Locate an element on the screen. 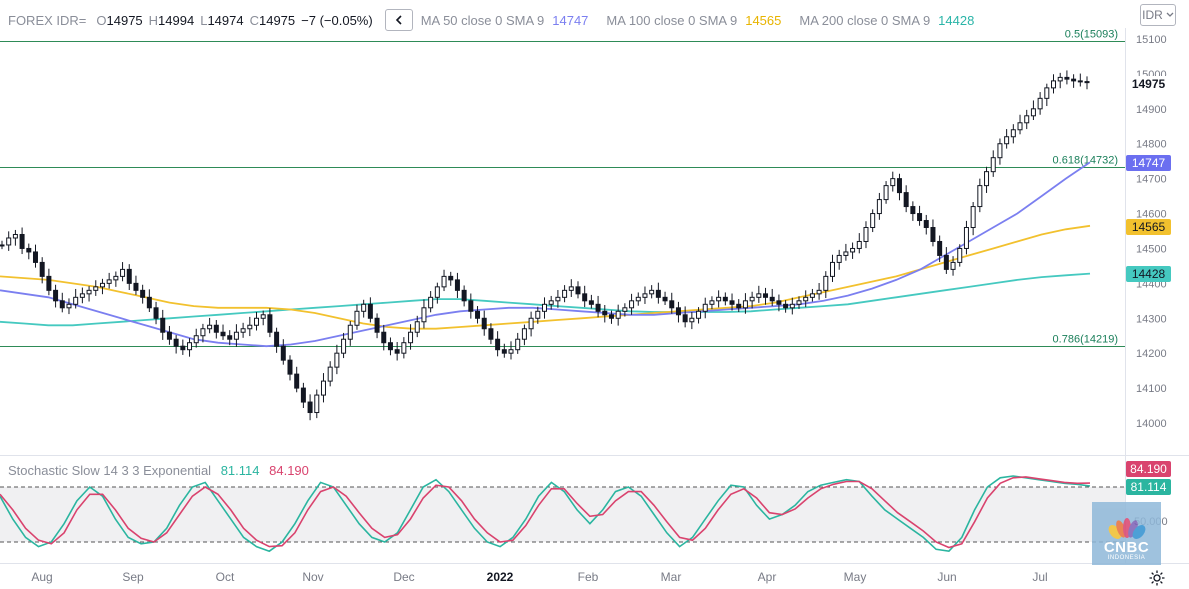  ma50-value: 14747 is located at coordinates (570, 20).